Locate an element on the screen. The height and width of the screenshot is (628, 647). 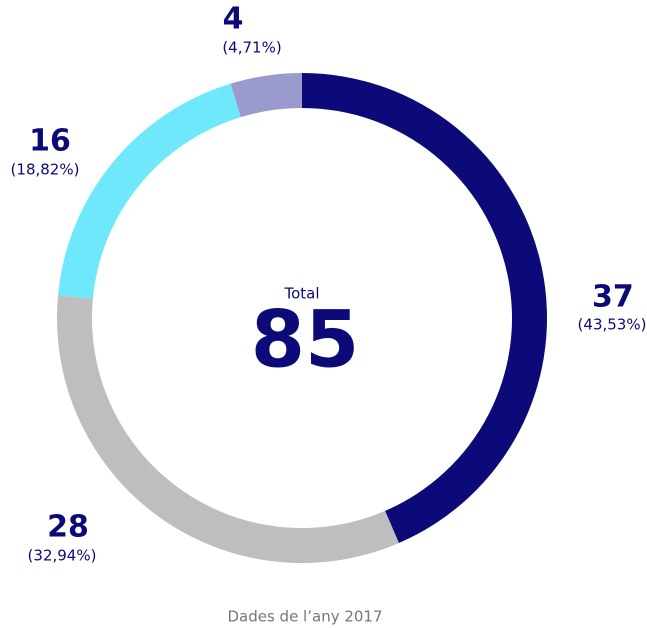
percent-label: (32,94%) is located at coordinates (62, 556).